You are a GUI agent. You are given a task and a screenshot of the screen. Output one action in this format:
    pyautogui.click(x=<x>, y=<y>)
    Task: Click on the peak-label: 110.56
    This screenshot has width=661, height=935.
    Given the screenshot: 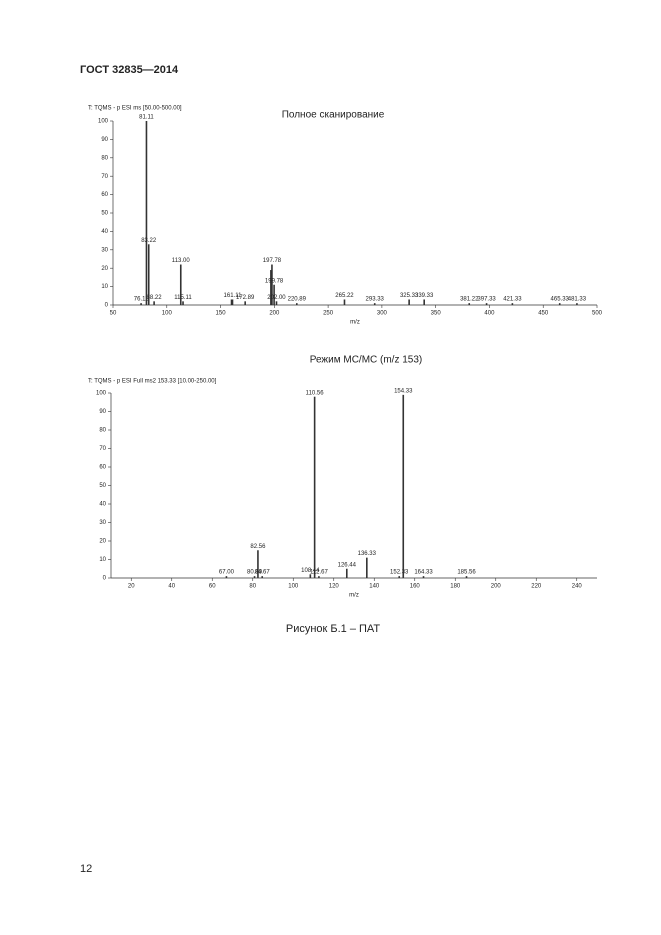 What is the action you would take?
    pyautogui.click(x=315, y=393)
    